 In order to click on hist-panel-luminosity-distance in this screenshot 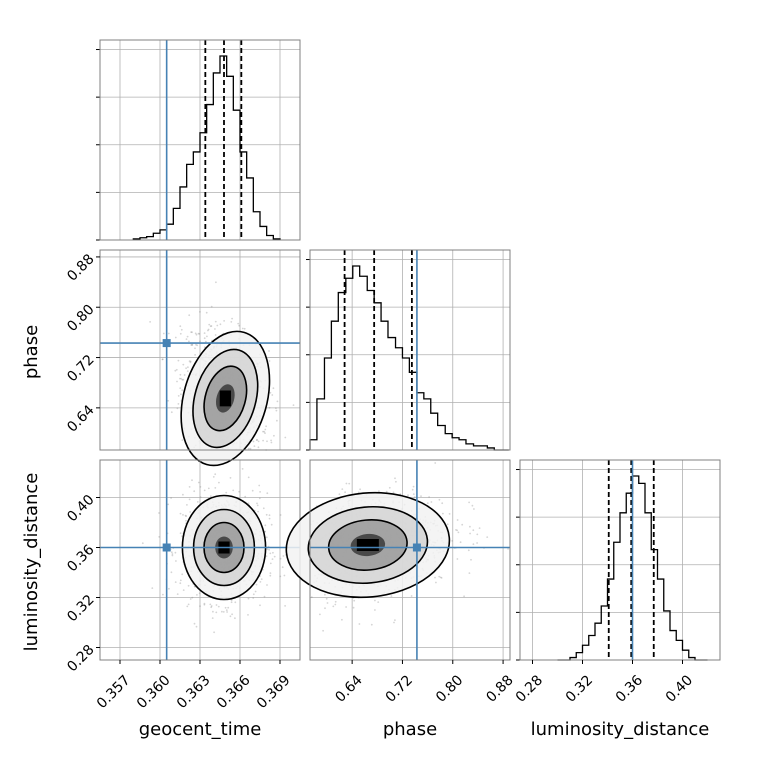, I will do `click(618, 560)`.